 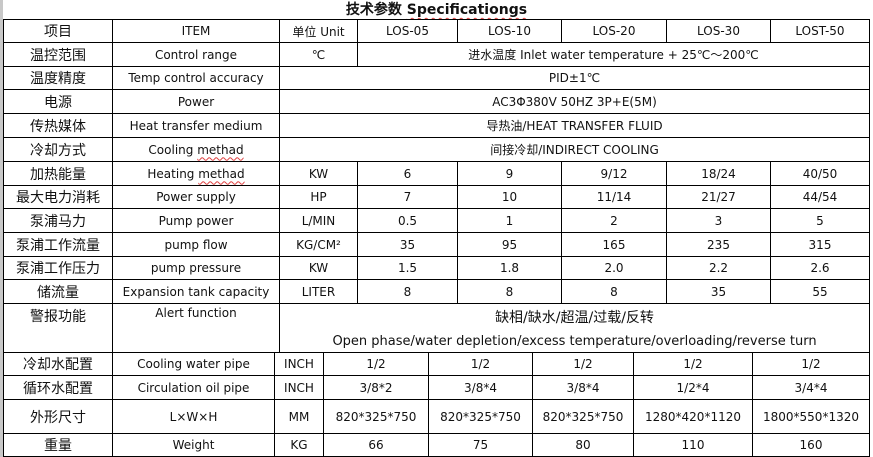 I want to click on row-label-zh-text: 电源, so click(x=58, y=102).